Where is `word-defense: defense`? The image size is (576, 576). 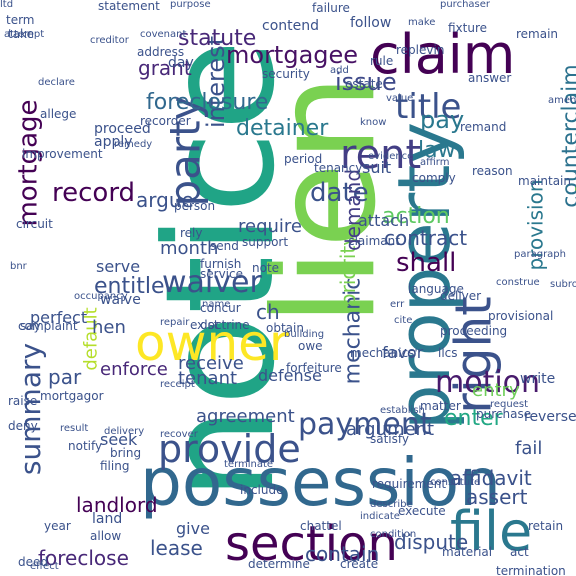 word-defense: defense is located at coordinates (290, 375).